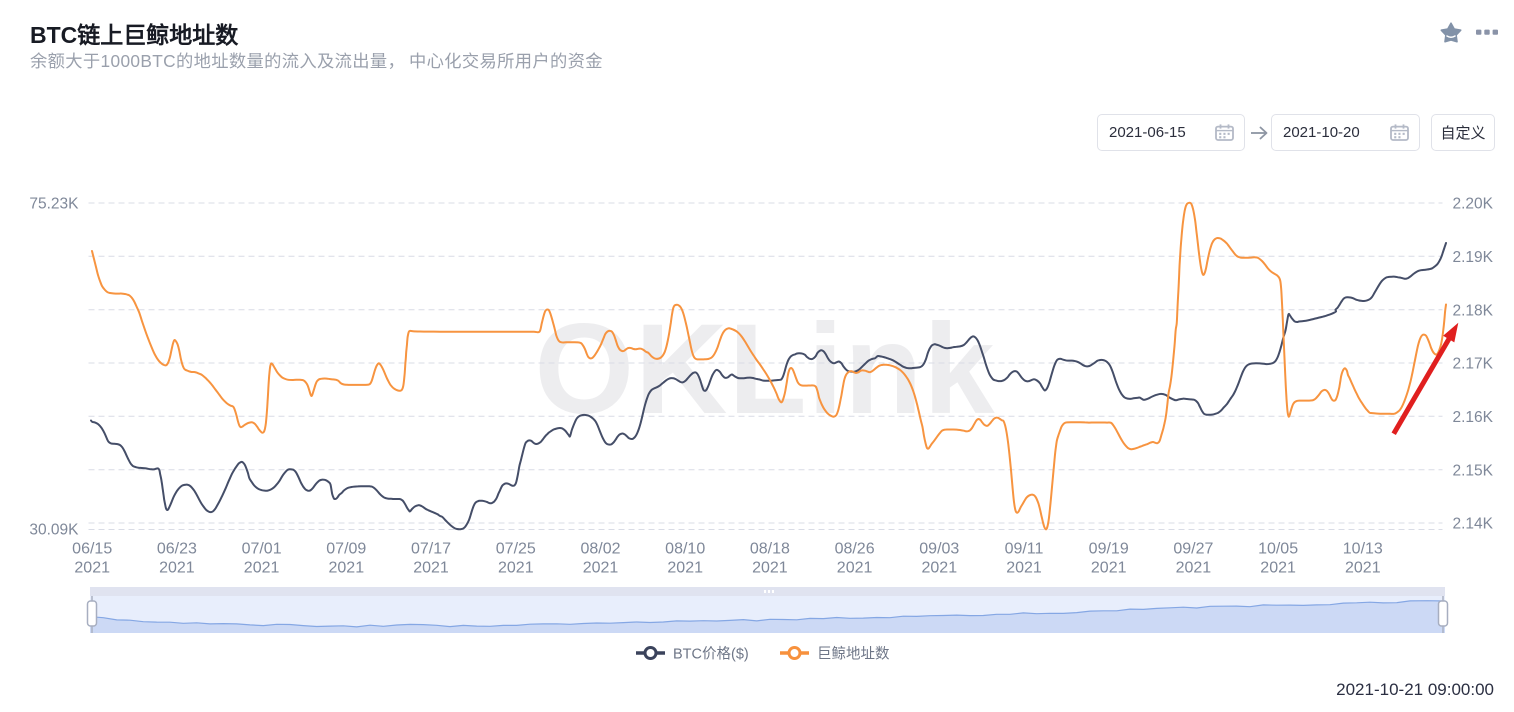 The height and width of the screenshot is (712, 1514). I want to click on svg-text: 07/01, so click(262, 549).